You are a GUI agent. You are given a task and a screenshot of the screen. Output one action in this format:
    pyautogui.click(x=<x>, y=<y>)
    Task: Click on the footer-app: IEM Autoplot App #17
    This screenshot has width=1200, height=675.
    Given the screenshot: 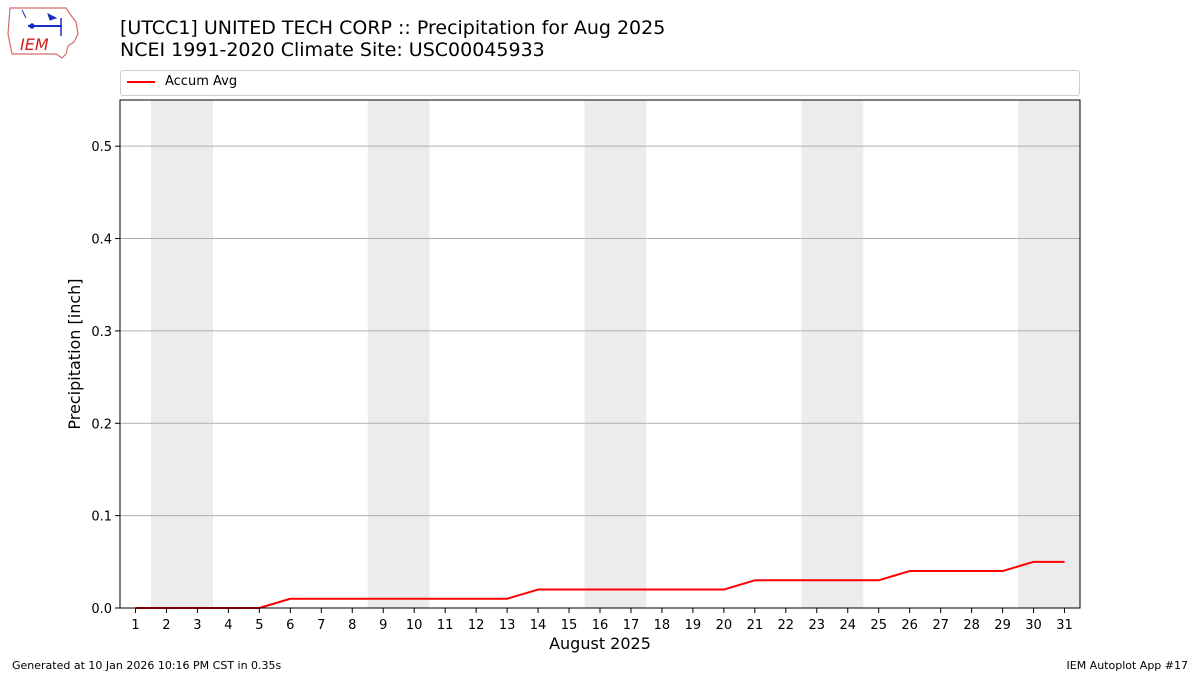 What is the action you would take?
    pyautogui.click(x=1127, y=665)
    